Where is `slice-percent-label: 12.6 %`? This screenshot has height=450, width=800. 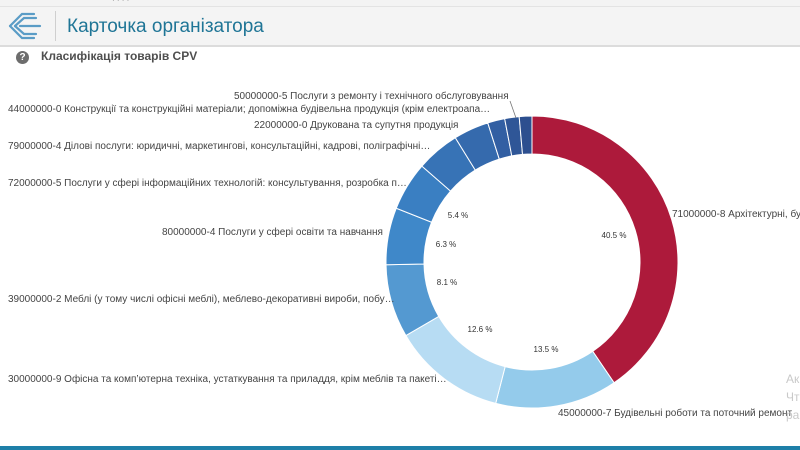 slice-percent-label: 12.6 % is located at coordinates (480, 329).